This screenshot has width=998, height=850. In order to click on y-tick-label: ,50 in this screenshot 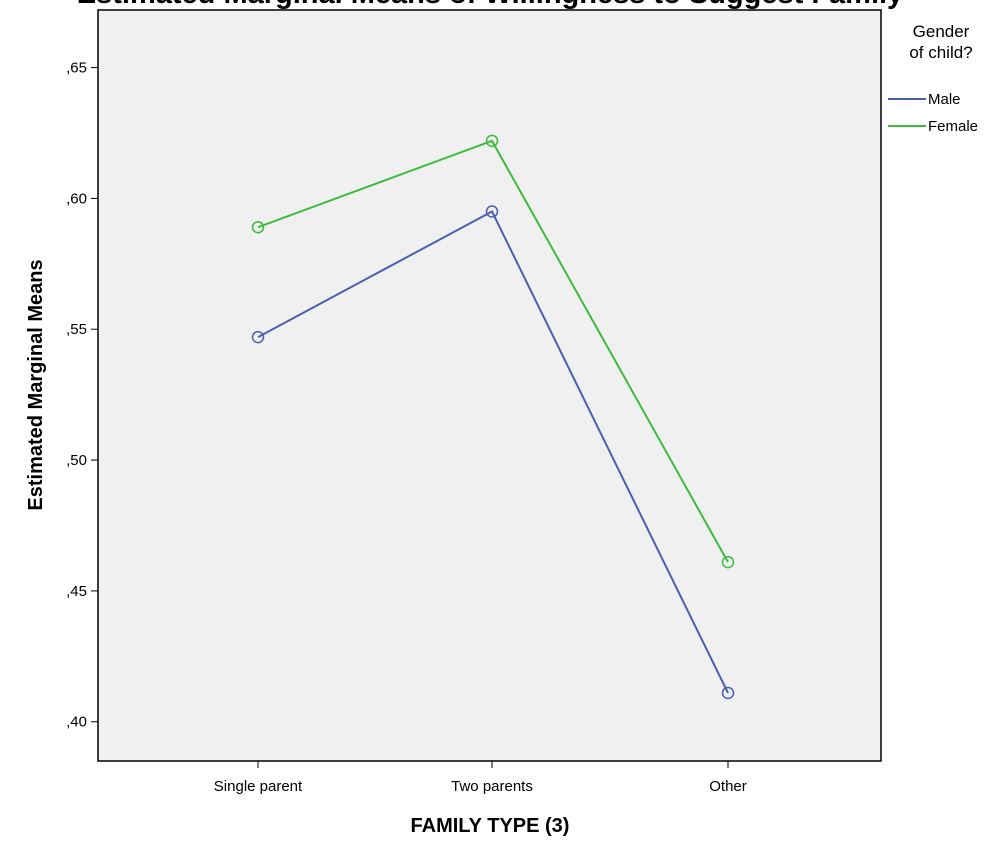, I will do `click(76, 460)`.